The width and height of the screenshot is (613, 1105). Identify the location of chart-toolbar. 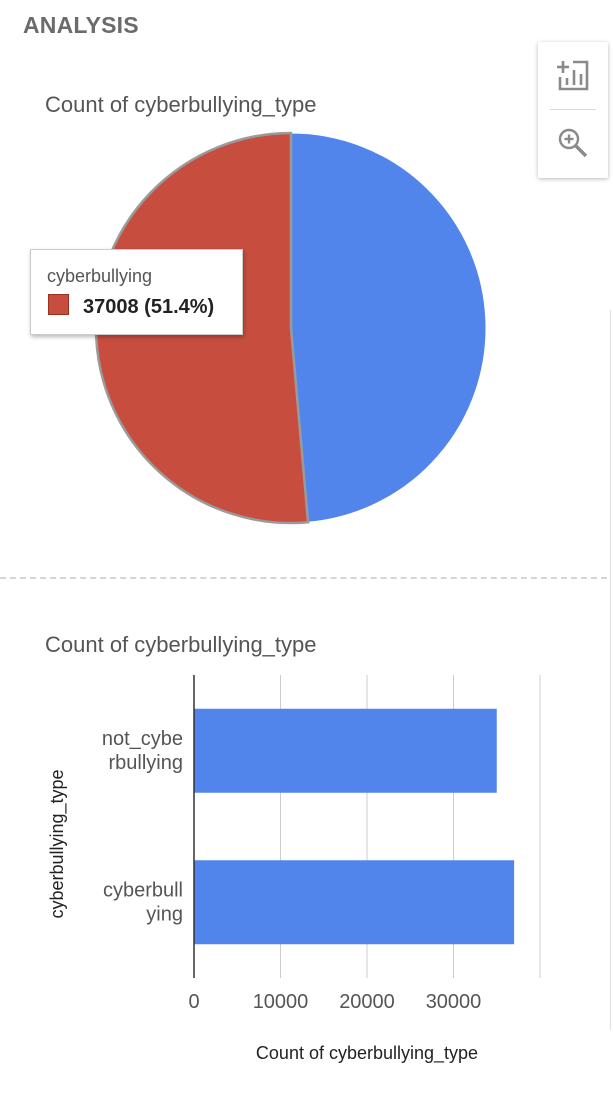
(573, 110).